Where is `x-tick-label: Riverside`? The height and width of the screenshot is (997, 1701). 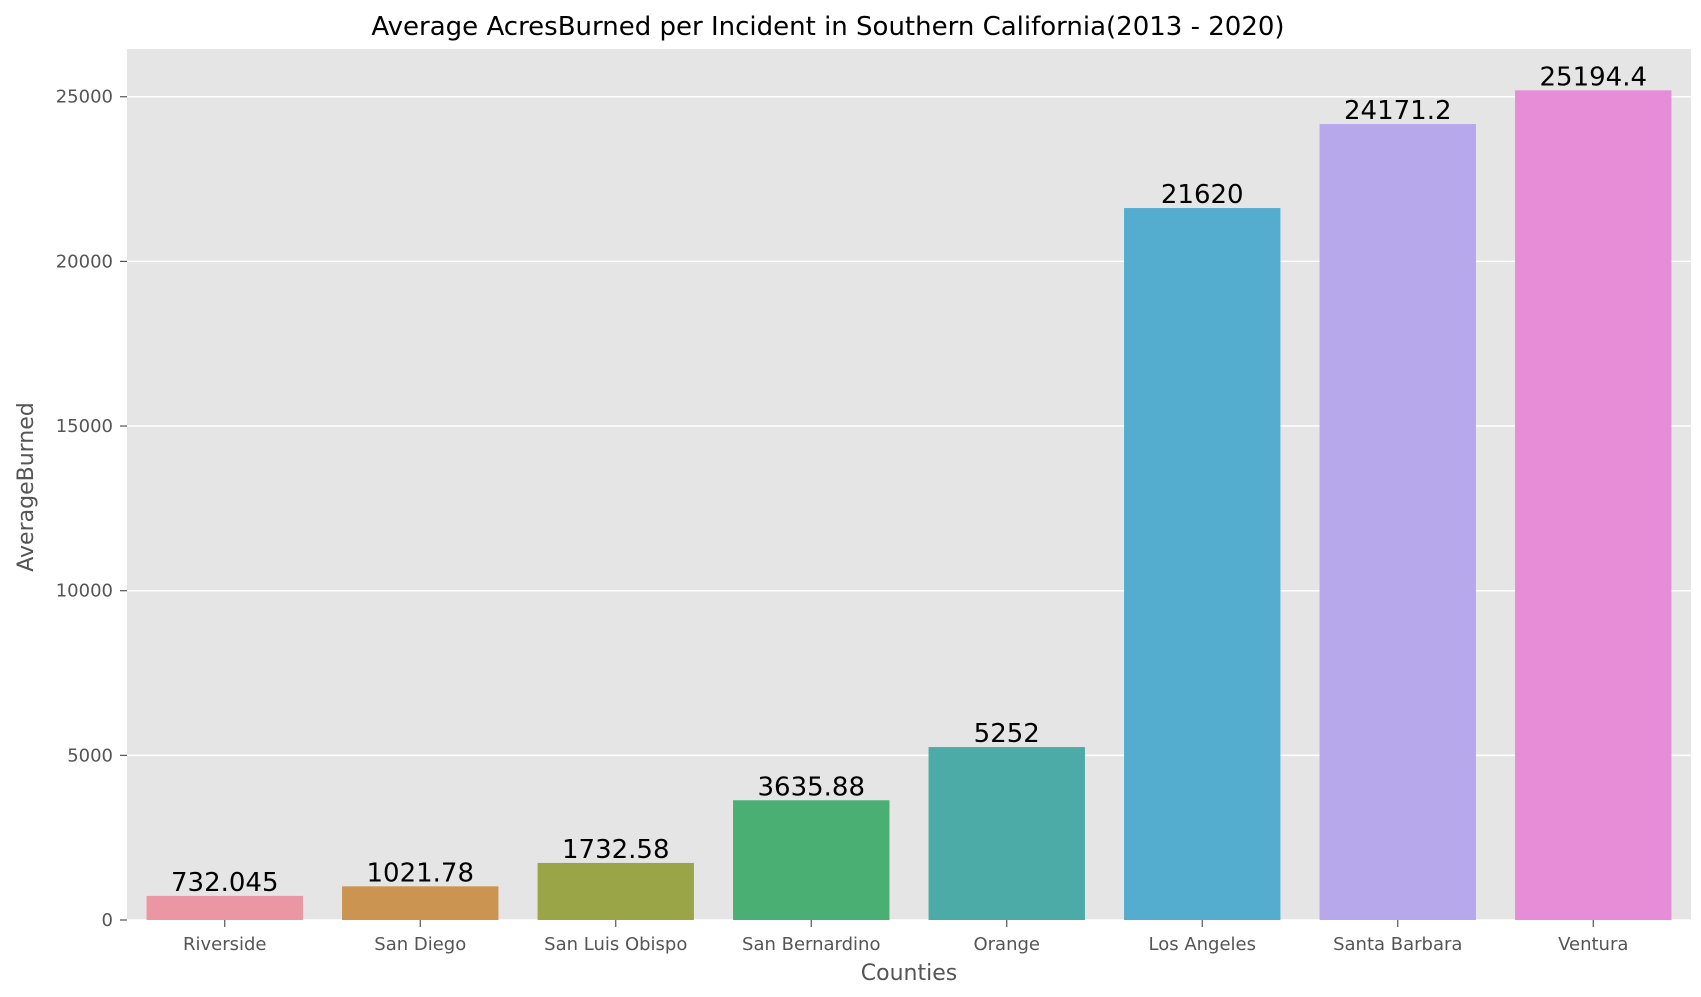
x-tick-label: Riverside is located at coordinates (225, 944).